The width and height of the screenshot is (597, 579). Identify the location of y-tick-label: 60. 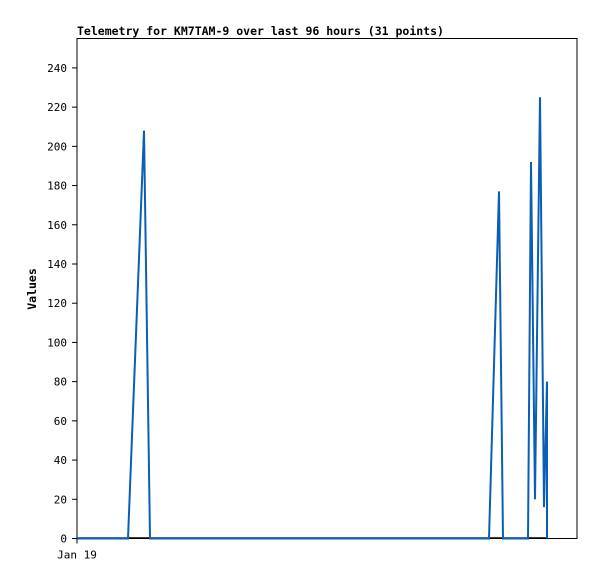
(60, 421).